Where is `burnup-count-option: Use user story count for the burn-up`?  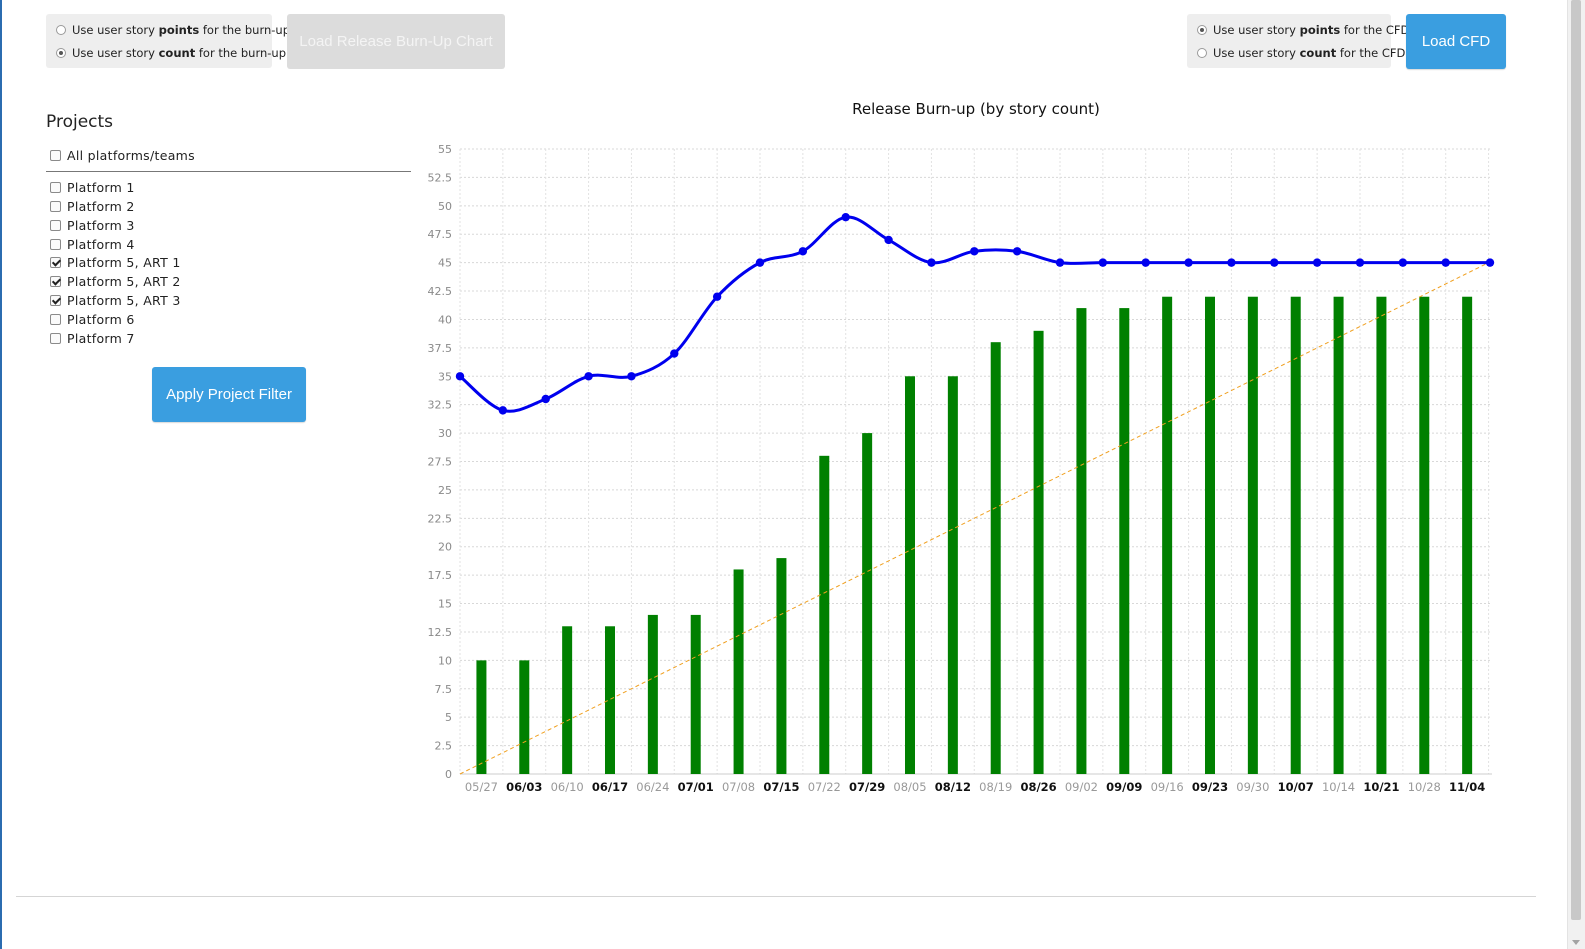
burnup-count-option: Use user story count for the burn-up is located at coordinates (171, 53).